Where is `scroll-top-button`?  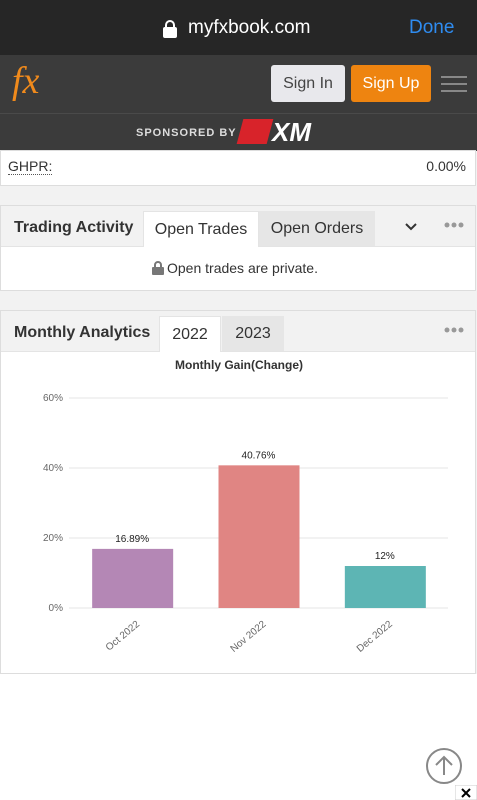
scroll-top-button is located at coordinates (444, 766).